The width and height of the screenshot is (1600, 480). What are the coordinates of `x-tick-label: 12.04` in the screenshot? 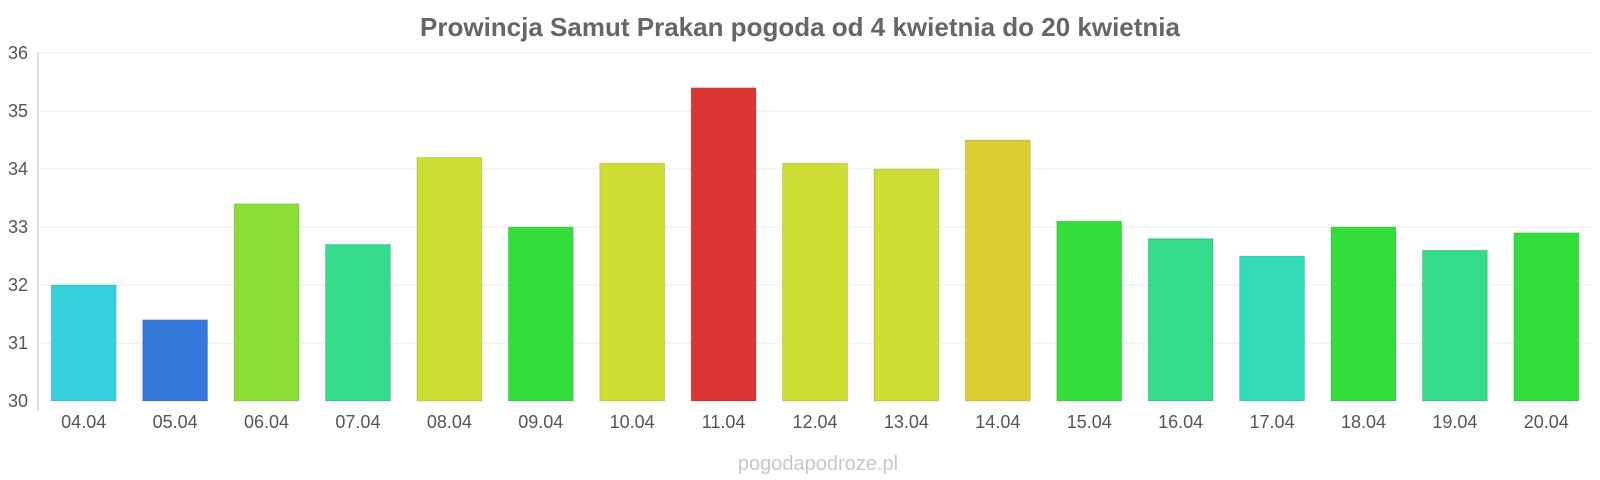 It's located at (814, 422).